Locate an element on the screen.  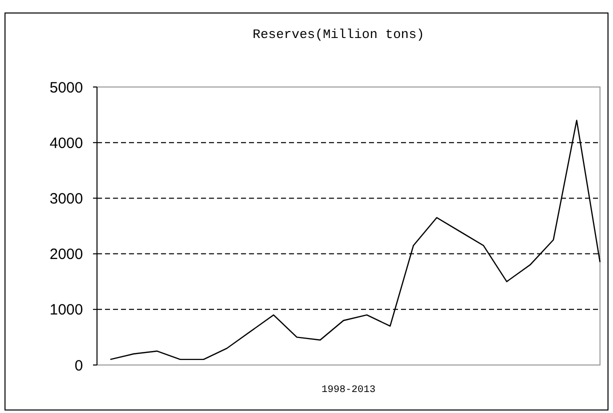
y-tick-label: 5000 is located at coordinates (66, 87).